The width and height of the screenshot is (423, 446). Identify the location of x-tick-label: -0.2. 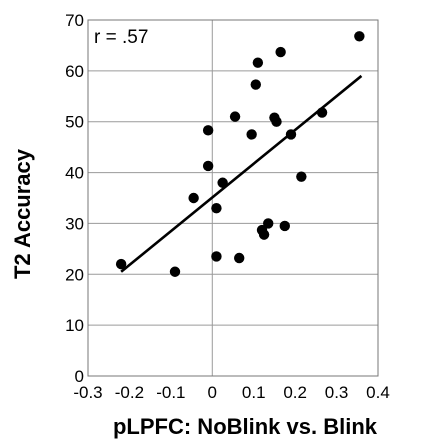
(129, 392).